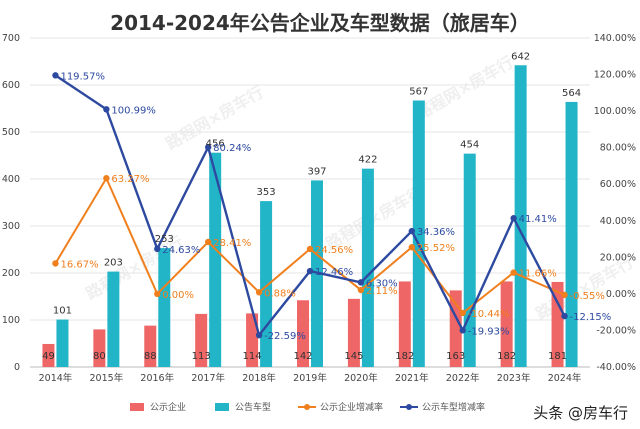 Image resolution: width=640 pixels, height=429 pixels. Describe the element at coordinates (367, 160) in the screenshot. I see `bar-label-models: 422` at that location.